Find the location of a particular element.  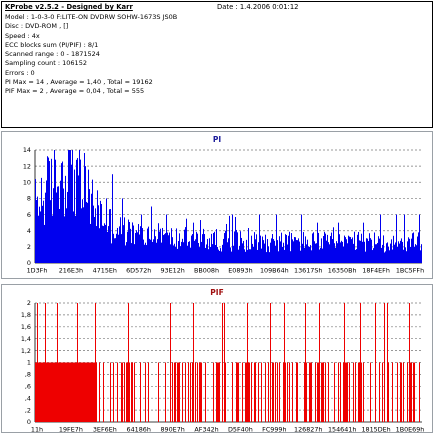

x-tick-label: 1BC5FFh is located at coordinates (410, 271).